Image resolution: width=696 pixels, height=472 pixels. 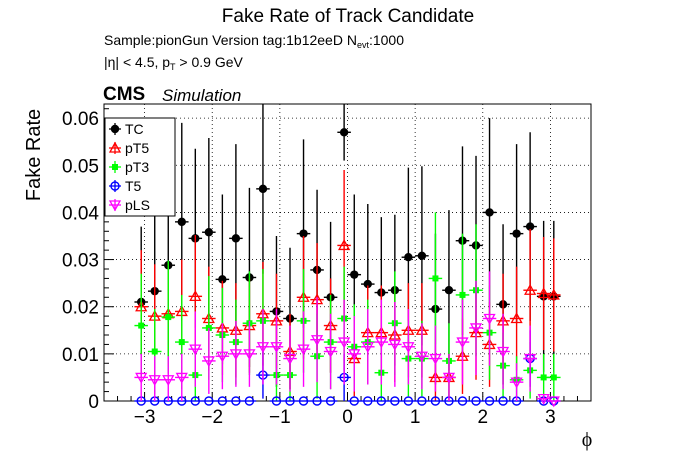 I want to click on x-tick-label: 2, so click(x=482, y=417).